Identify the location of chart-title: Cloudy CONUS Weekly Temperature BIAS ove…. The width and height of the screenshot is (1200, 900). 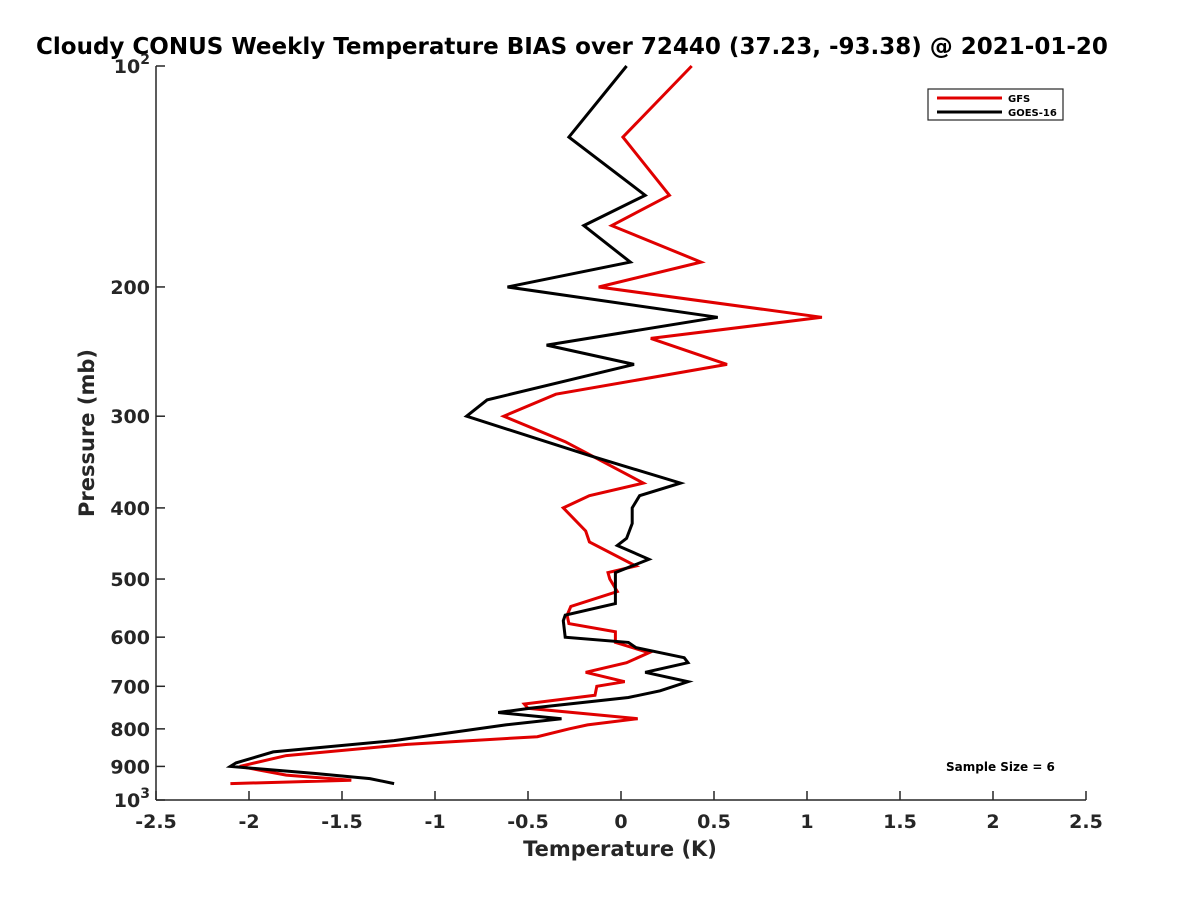
(572, 47).